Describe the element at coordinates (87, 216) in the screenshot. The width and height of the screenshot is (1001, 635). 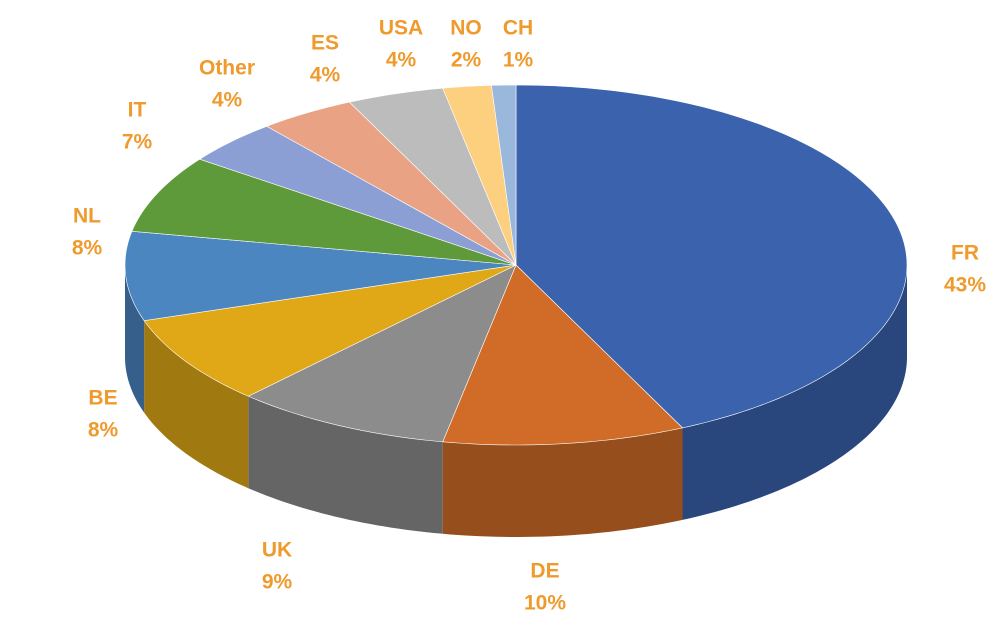
I see `category-label: NL` at that location.